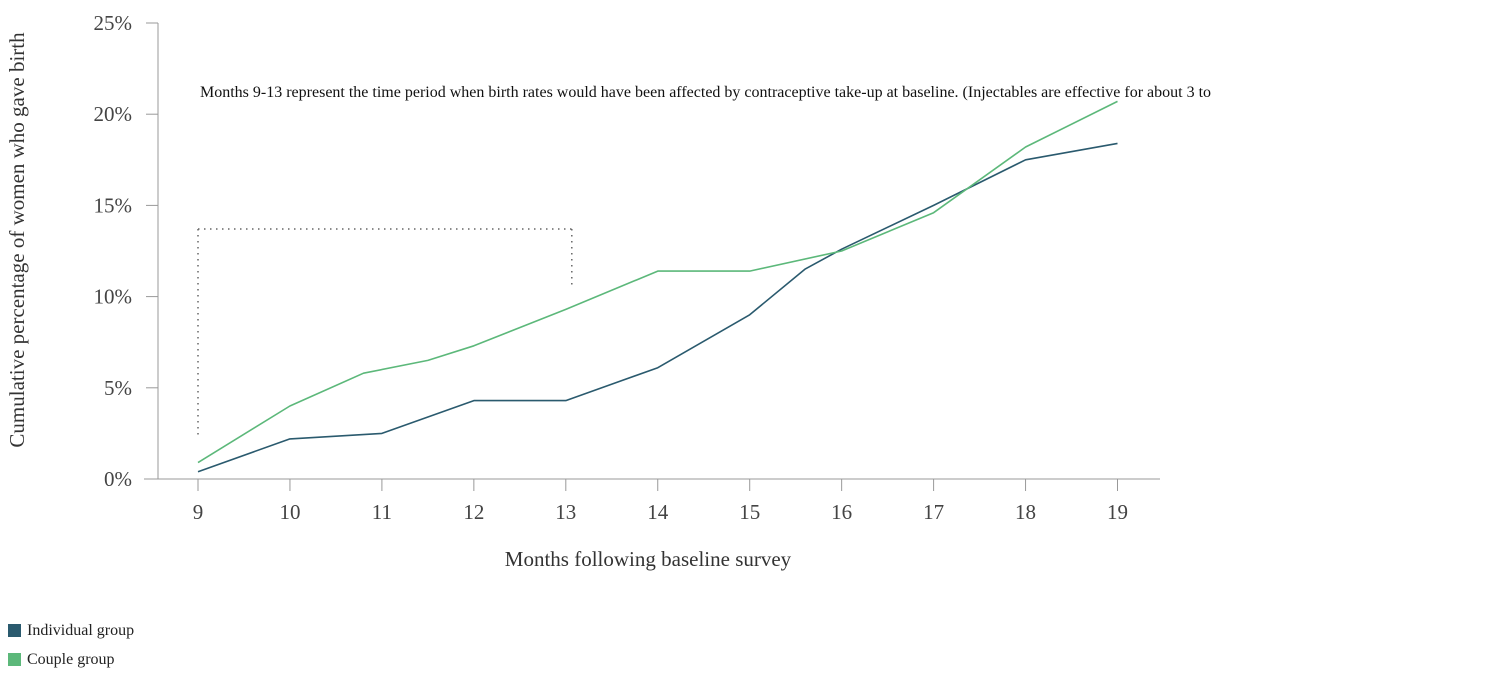 The image size is (1496, 674). I want to click on y-tick-label: 15%, so click(113, 205).